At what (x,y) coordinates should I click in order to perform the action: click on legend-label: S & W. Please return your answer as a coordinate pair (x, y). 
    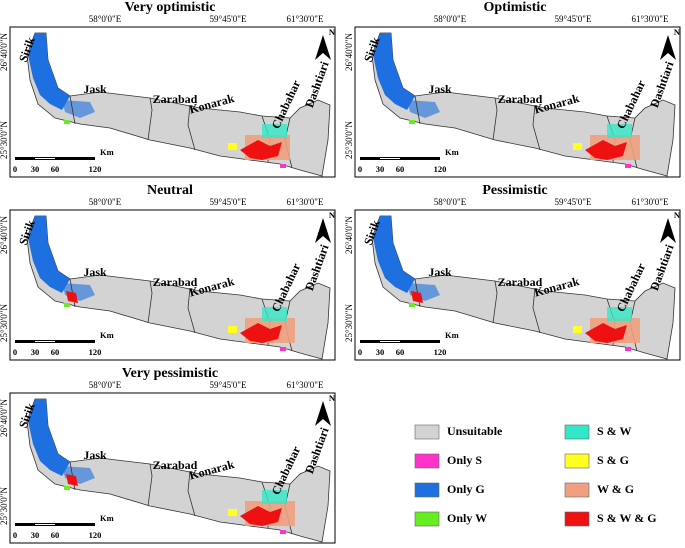
    Looking at the image, I should click on (614, 431).